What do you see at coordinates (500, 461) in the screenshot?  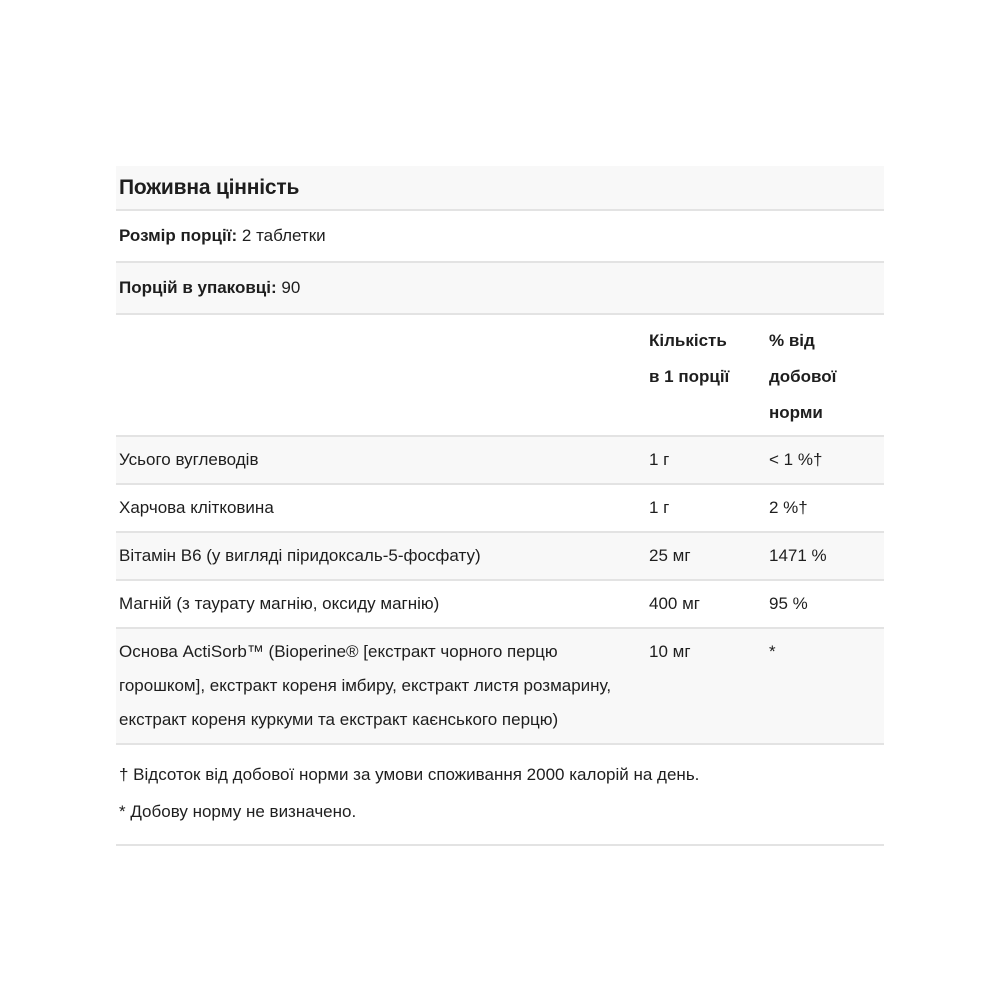 I see `table-row-total-carbs: Усього вуглеводів 1 г < 1 %†` at bounding box center [500, 461].